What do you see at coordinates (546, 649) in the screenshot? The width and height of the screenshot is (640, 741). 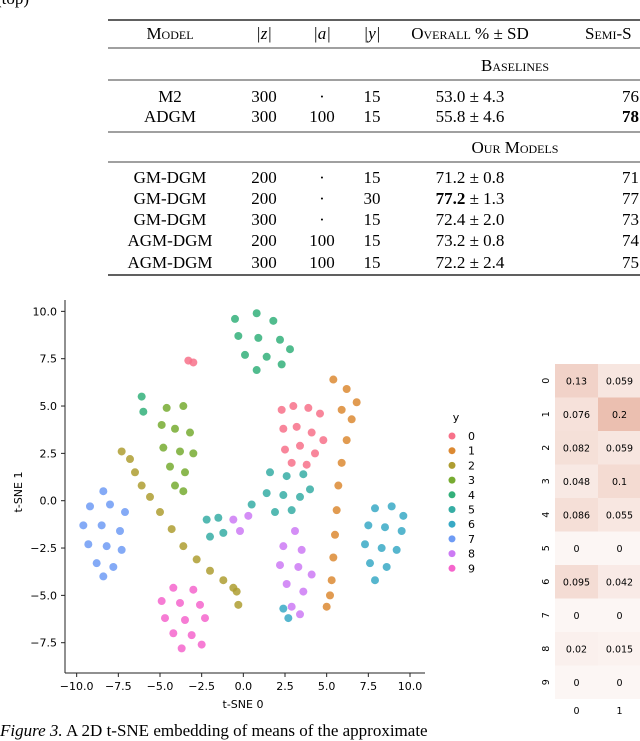 I see `y-category-label: 8` at bounding box center [546, 649].